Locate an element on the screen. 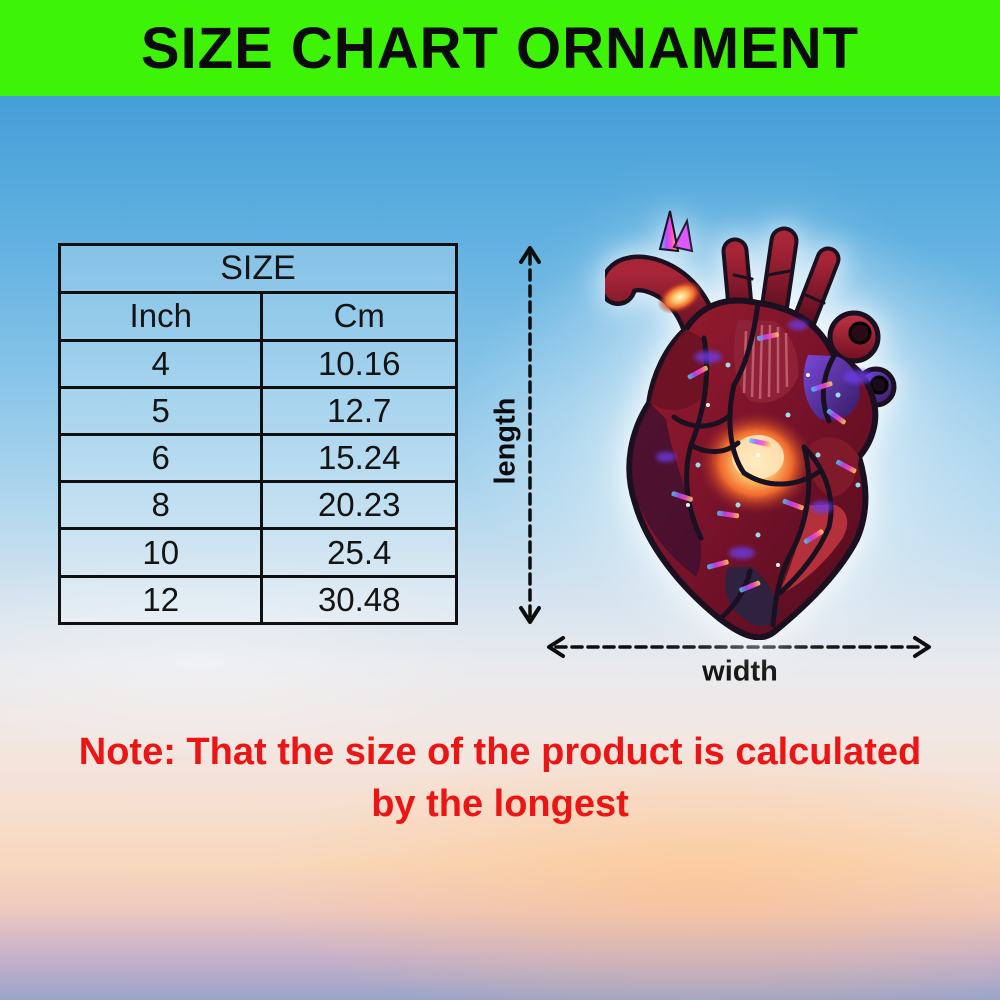 This screenshot has width=1000, height=1000. size-note-line2: by the longest is located at coordinates (500, 804).